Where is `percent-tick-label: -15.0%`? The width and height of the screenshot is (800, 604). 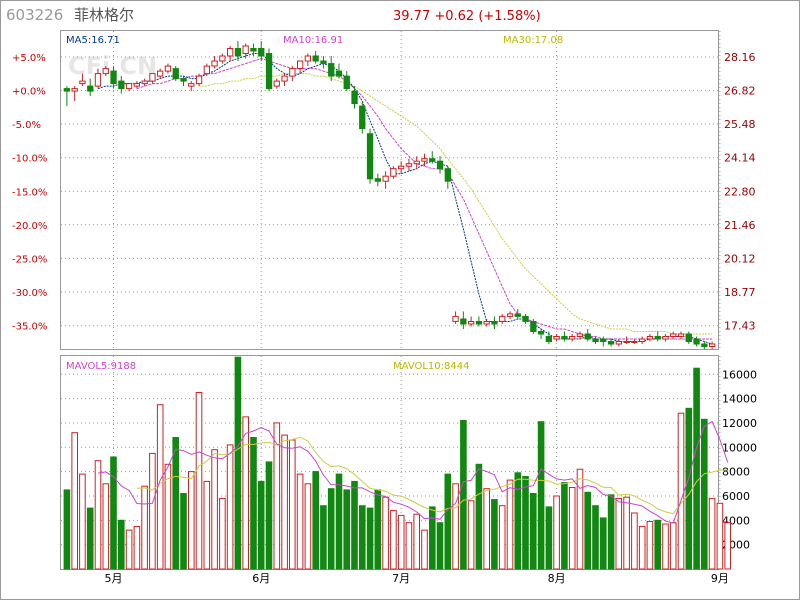 percent-tick-label: -15.0% is located at coordinates (29, 192).